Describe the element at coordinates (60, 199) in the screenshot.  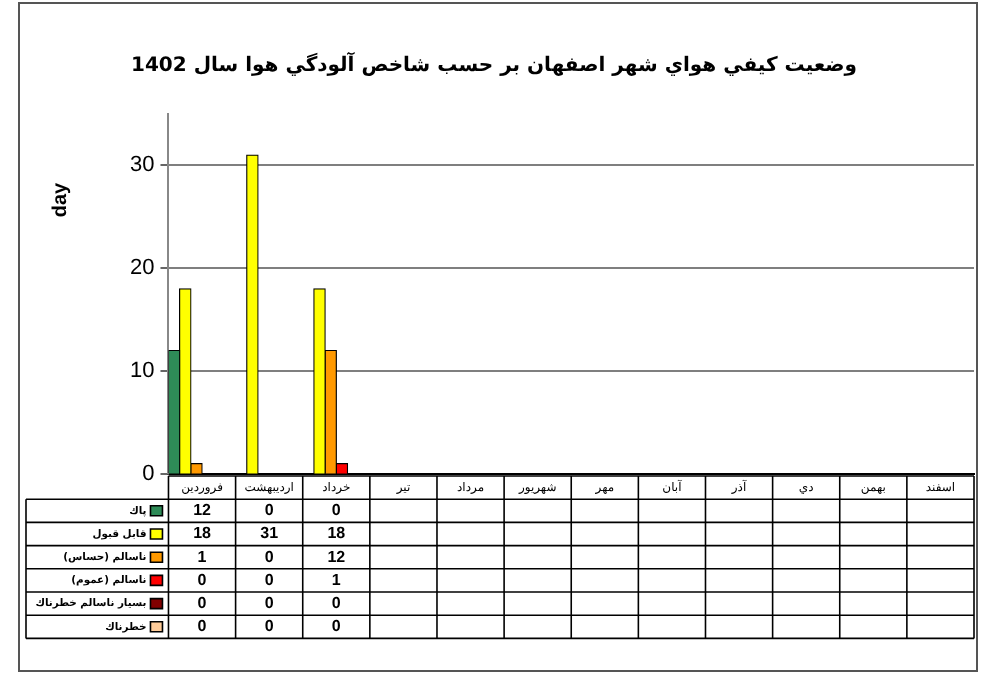
I see `y-axis-title: day` at that location.